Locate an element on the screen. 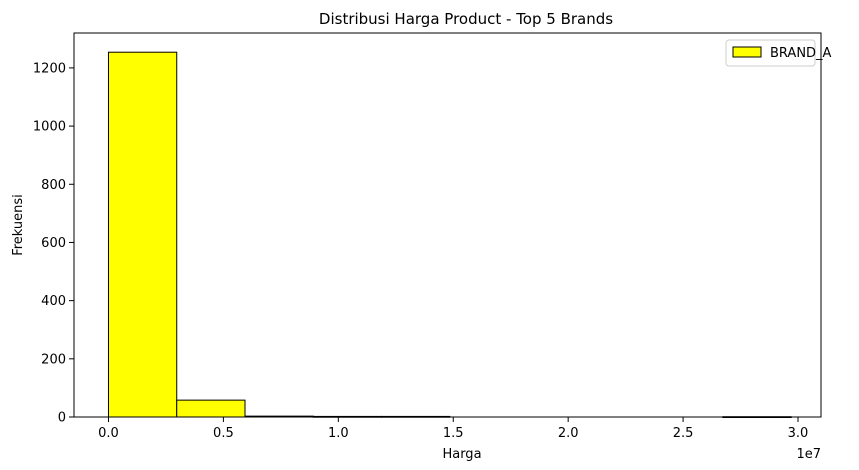  x-axis-label: Harga is located at coordinates (461, 454).